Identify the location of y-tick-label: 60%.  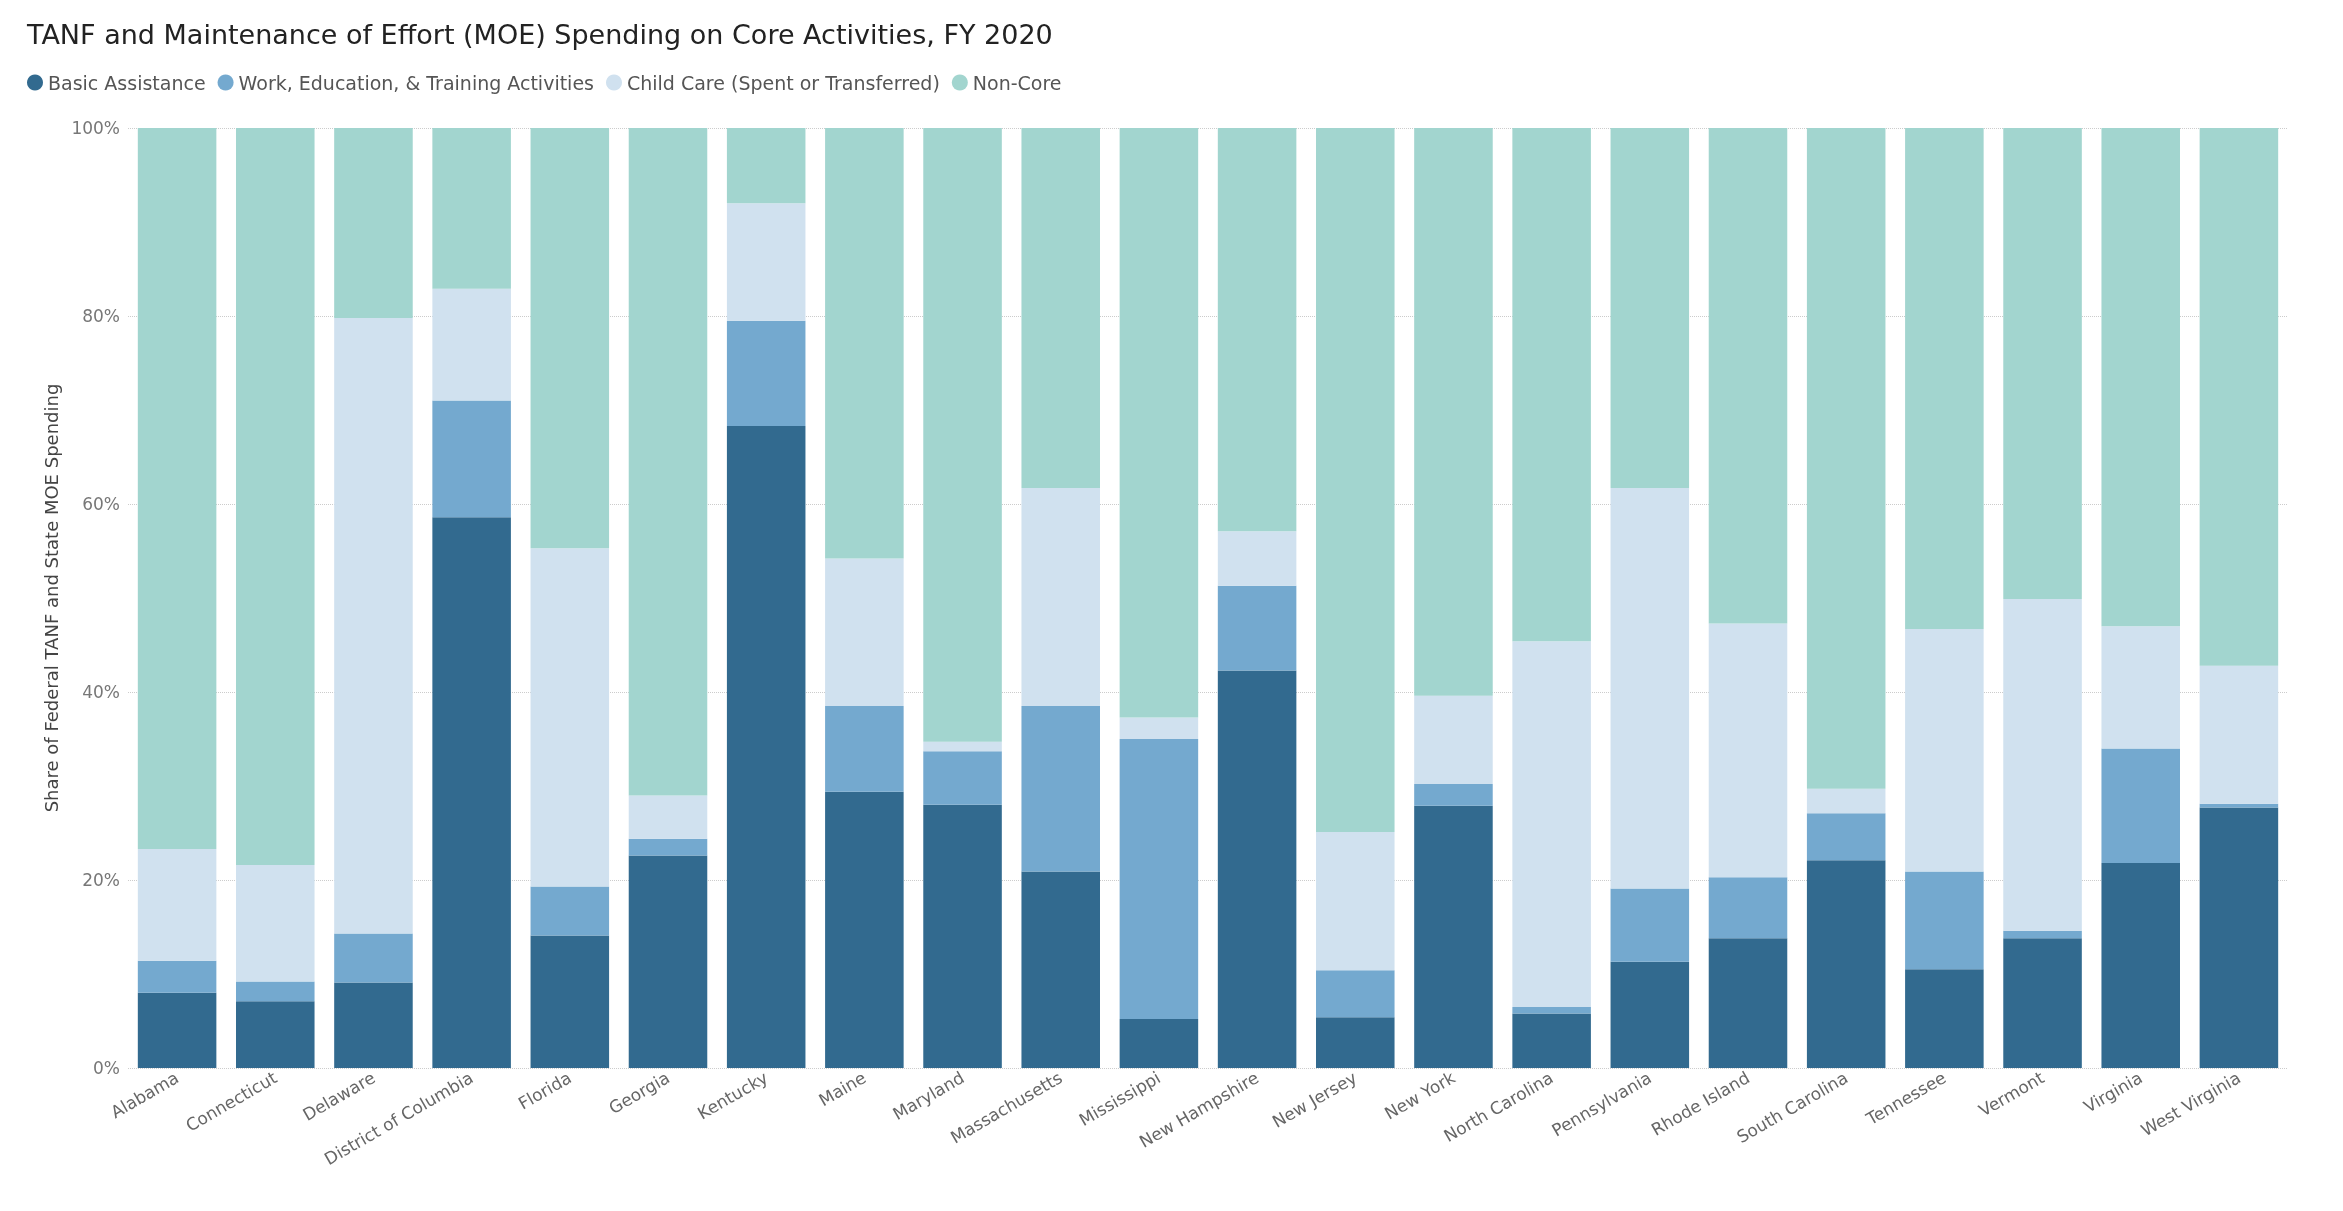
(101, 504).